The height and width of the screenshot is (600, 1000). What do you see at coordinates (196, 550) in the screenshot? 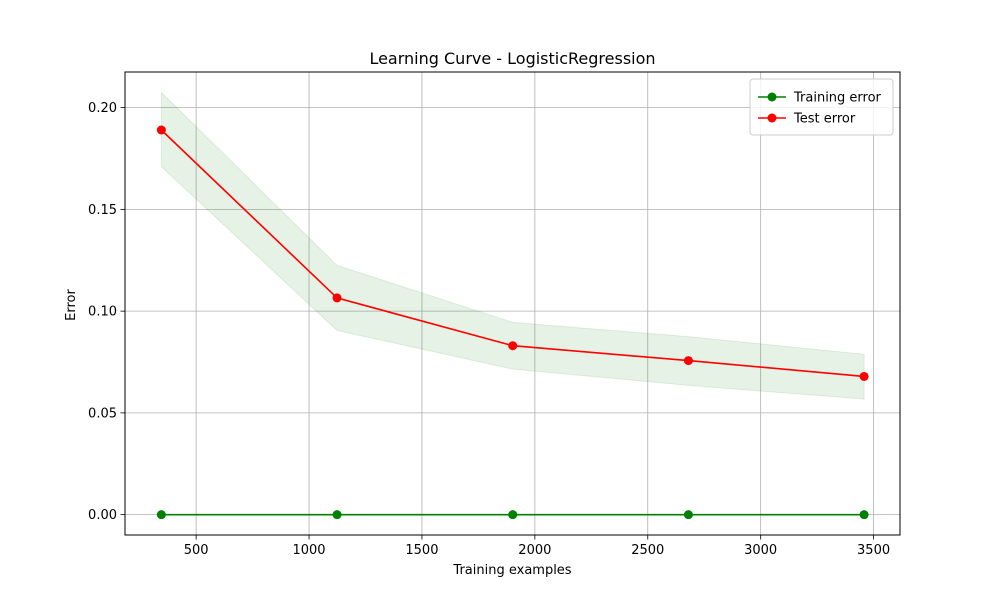
I see `x-tick-label: 500` at bounding box center [196, 550].